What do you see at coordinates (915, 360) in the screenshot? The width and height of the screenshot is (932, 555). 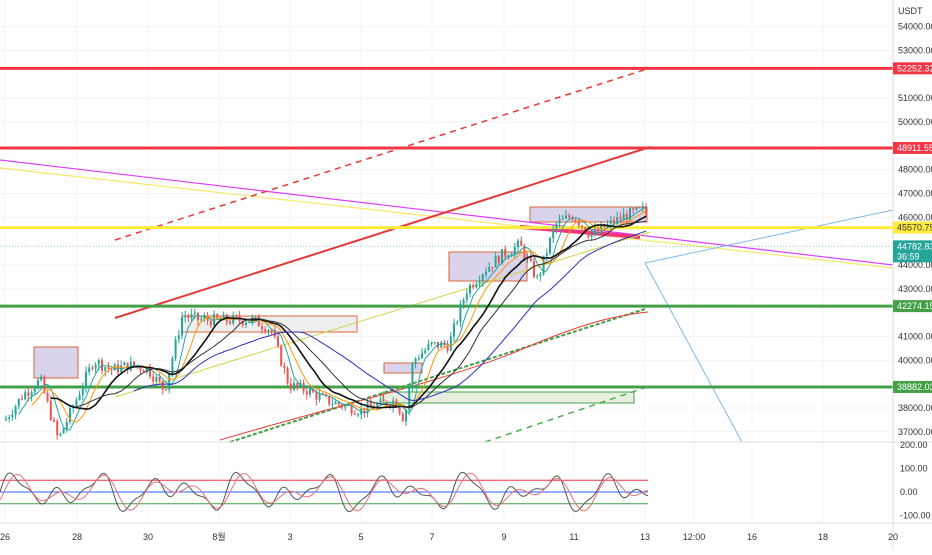 I see `price-tick: 40000.00` at bounding box center [915, 360].